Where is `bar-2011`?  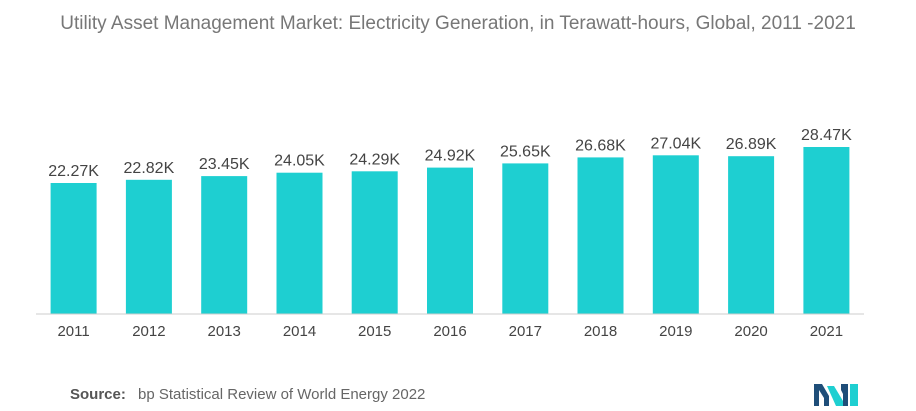 bar-2011 is located at coordinates (73, 248).